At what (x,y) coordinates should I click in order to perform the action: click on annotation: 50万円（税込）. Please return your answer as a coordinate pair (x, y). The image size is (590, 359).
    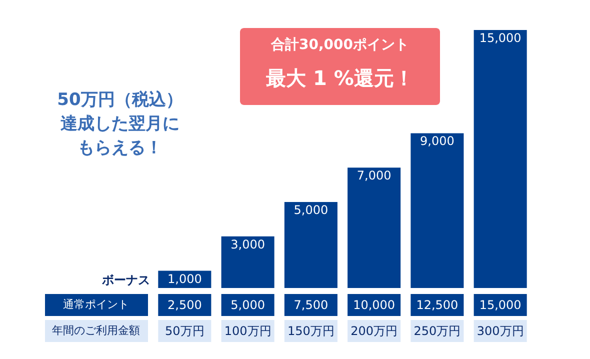
    Looking at the image, I should click on (120, 100).